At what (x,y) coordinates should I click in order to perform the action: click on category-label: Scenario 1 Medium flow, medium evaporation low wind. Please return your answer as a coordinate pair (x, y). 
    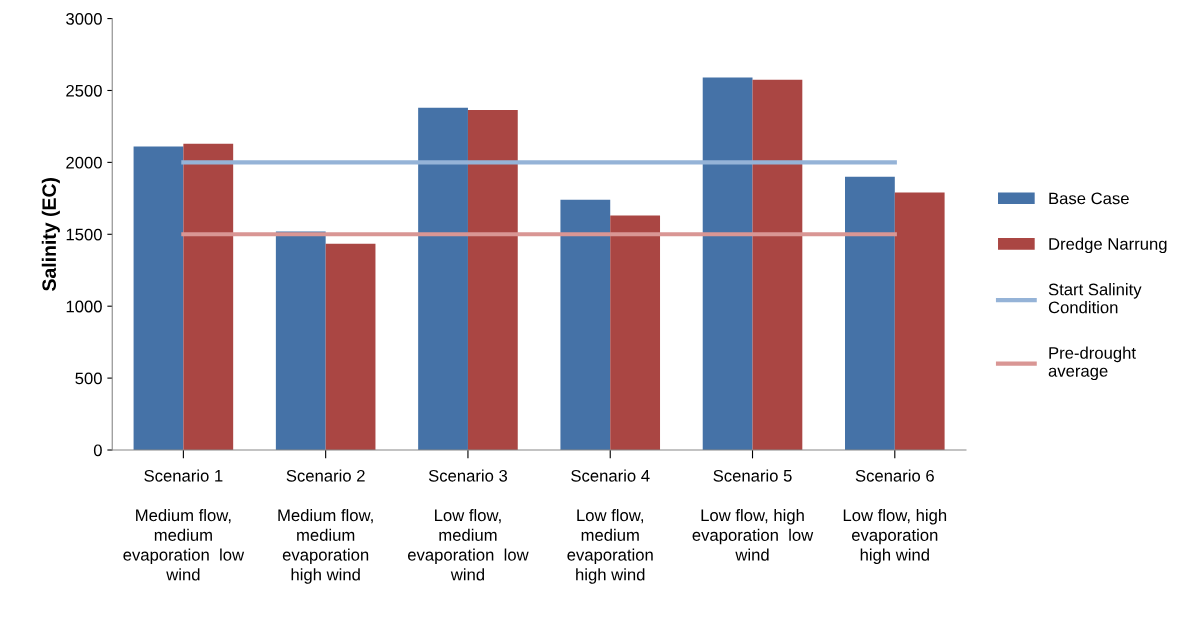
    Looking at the image, I should click on (184, 525).